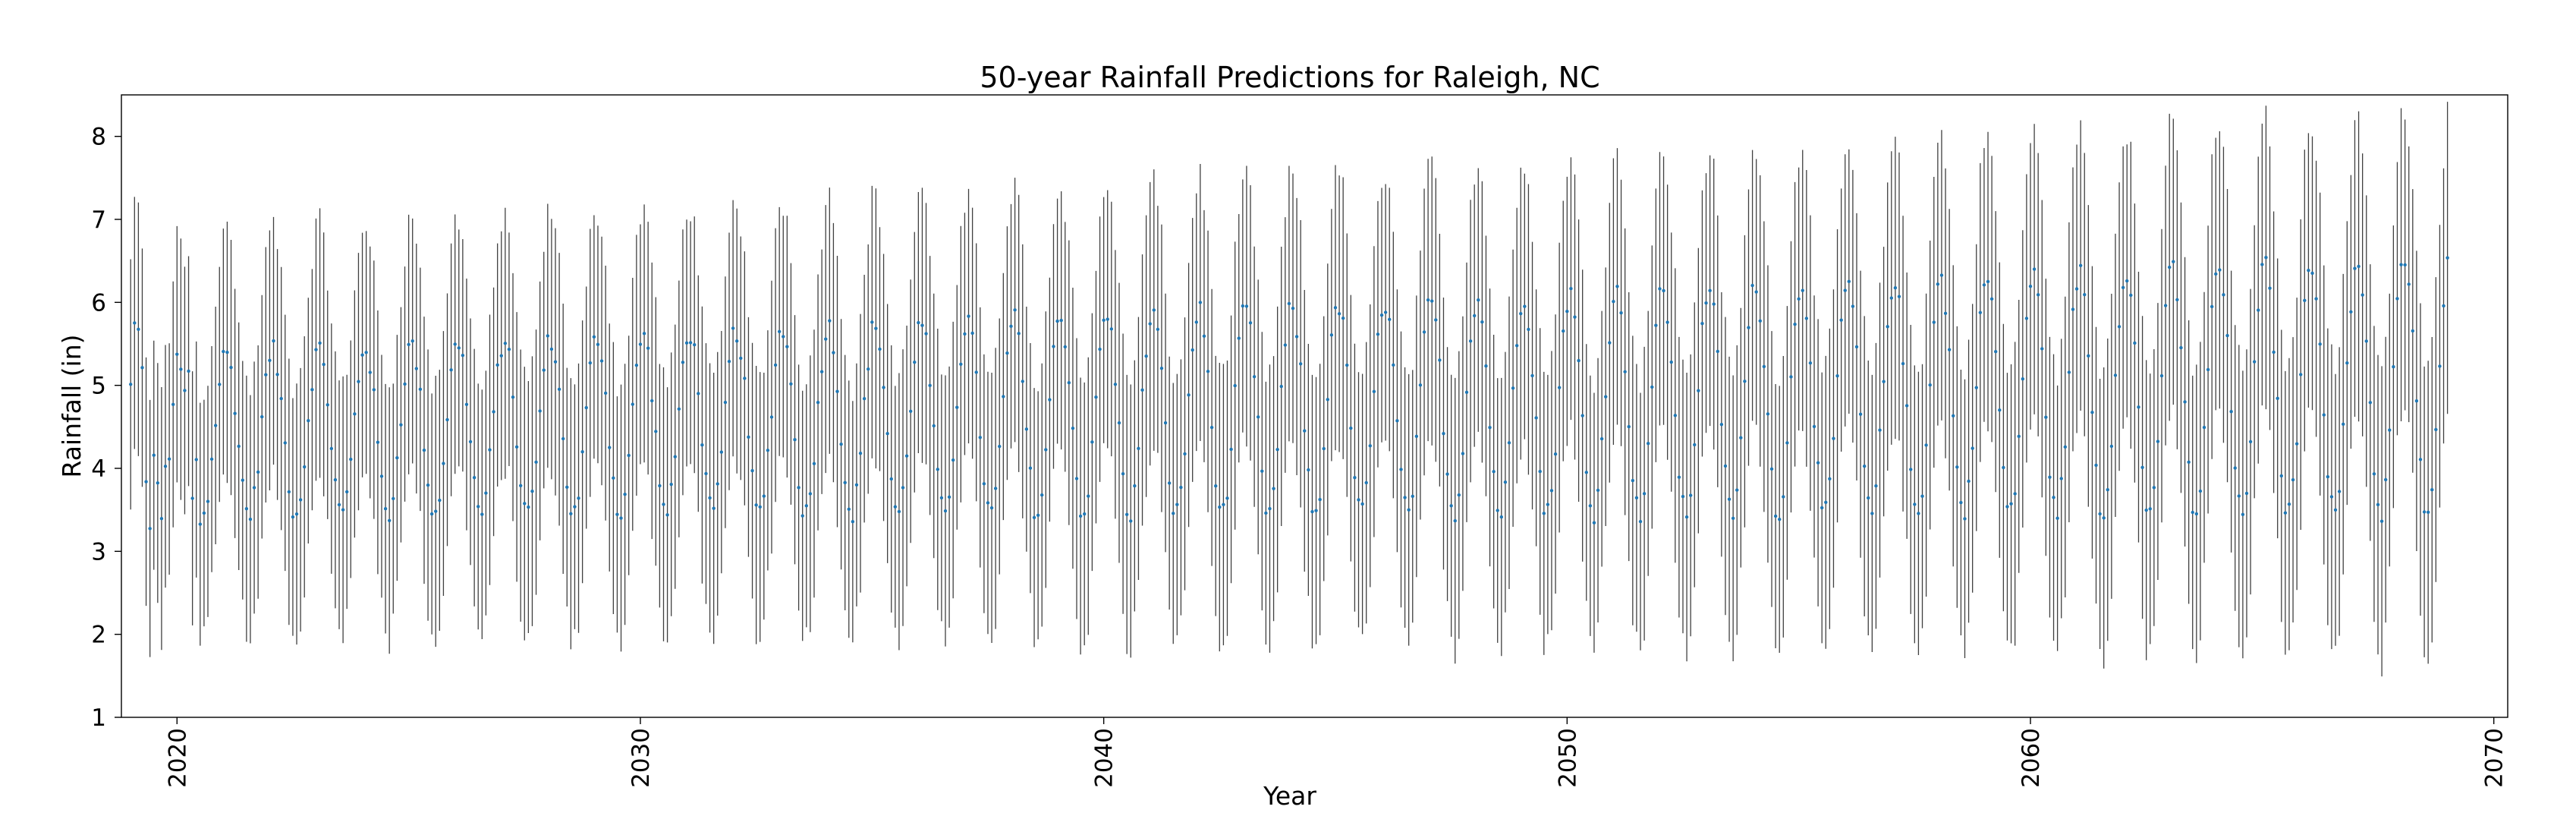 This screenshot has height=816, width=2576. I want to click on x-axis-ticks: 2020 2030 2040 2050 2060 2070, so click(1336, 752).